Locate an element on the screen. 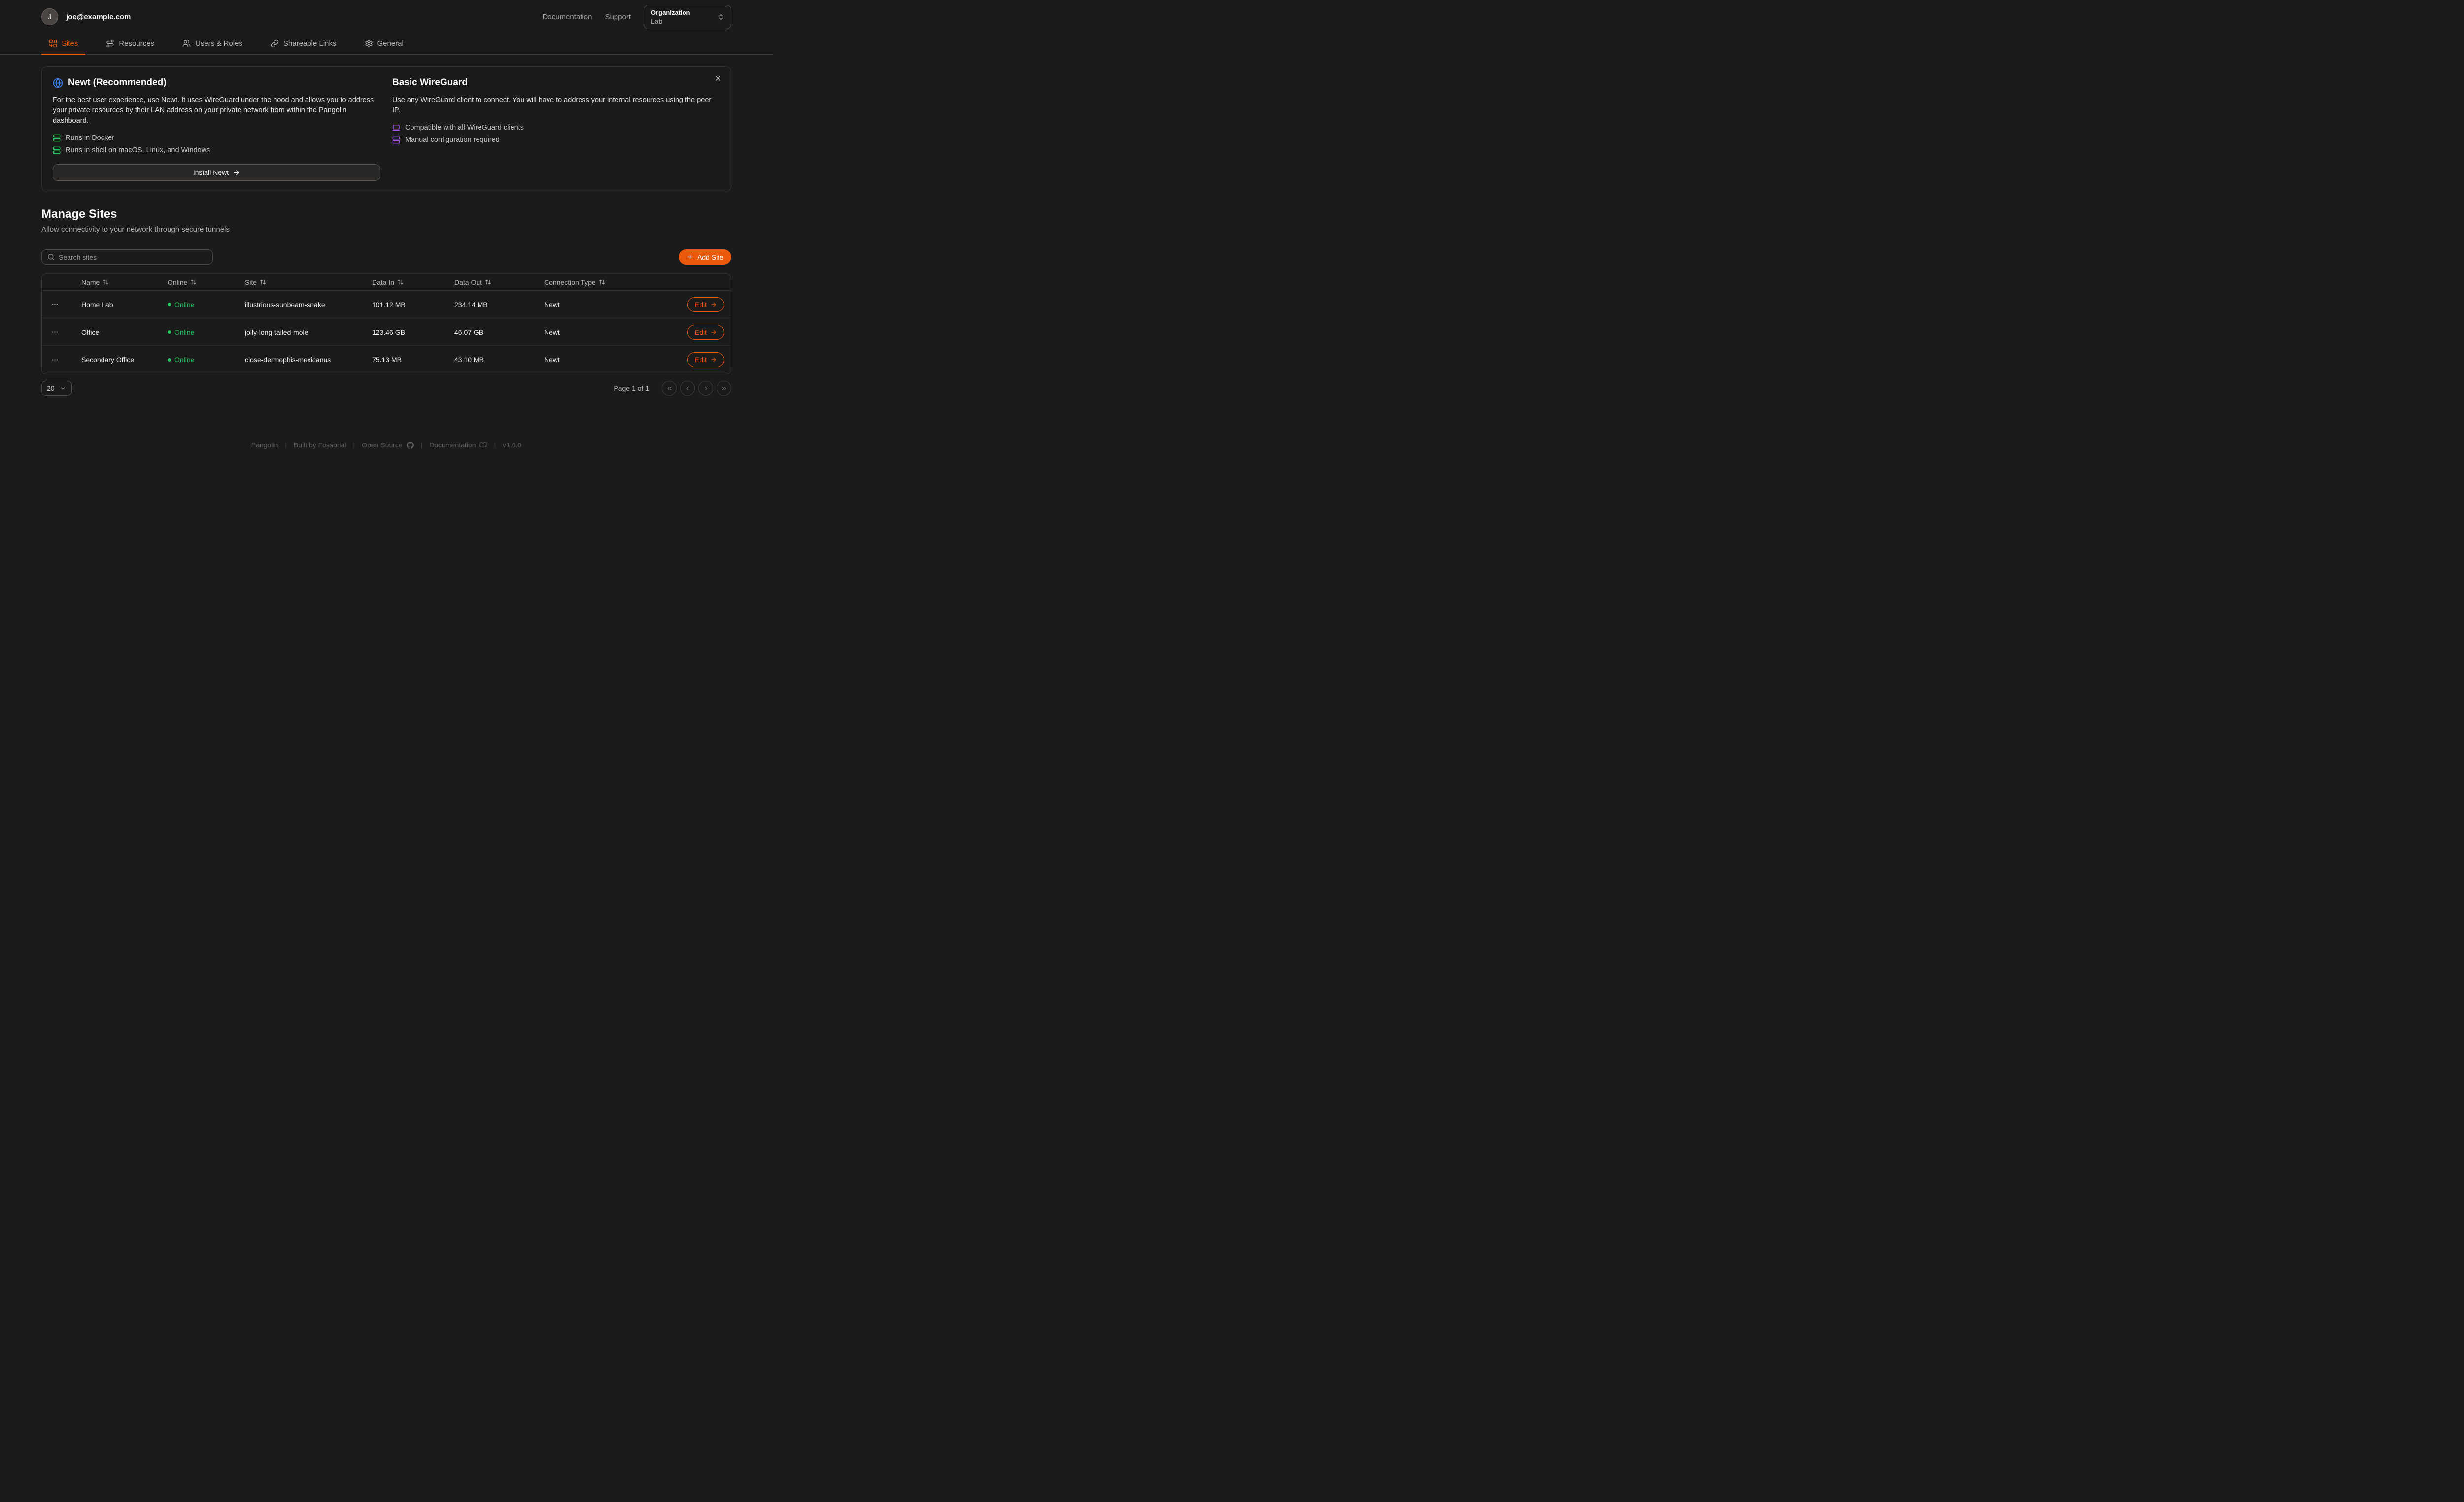 The width and height of the screenshot is (2464, 1502). tab-shareable-links-label: Shareable Links is located at coordinates (310, 43).